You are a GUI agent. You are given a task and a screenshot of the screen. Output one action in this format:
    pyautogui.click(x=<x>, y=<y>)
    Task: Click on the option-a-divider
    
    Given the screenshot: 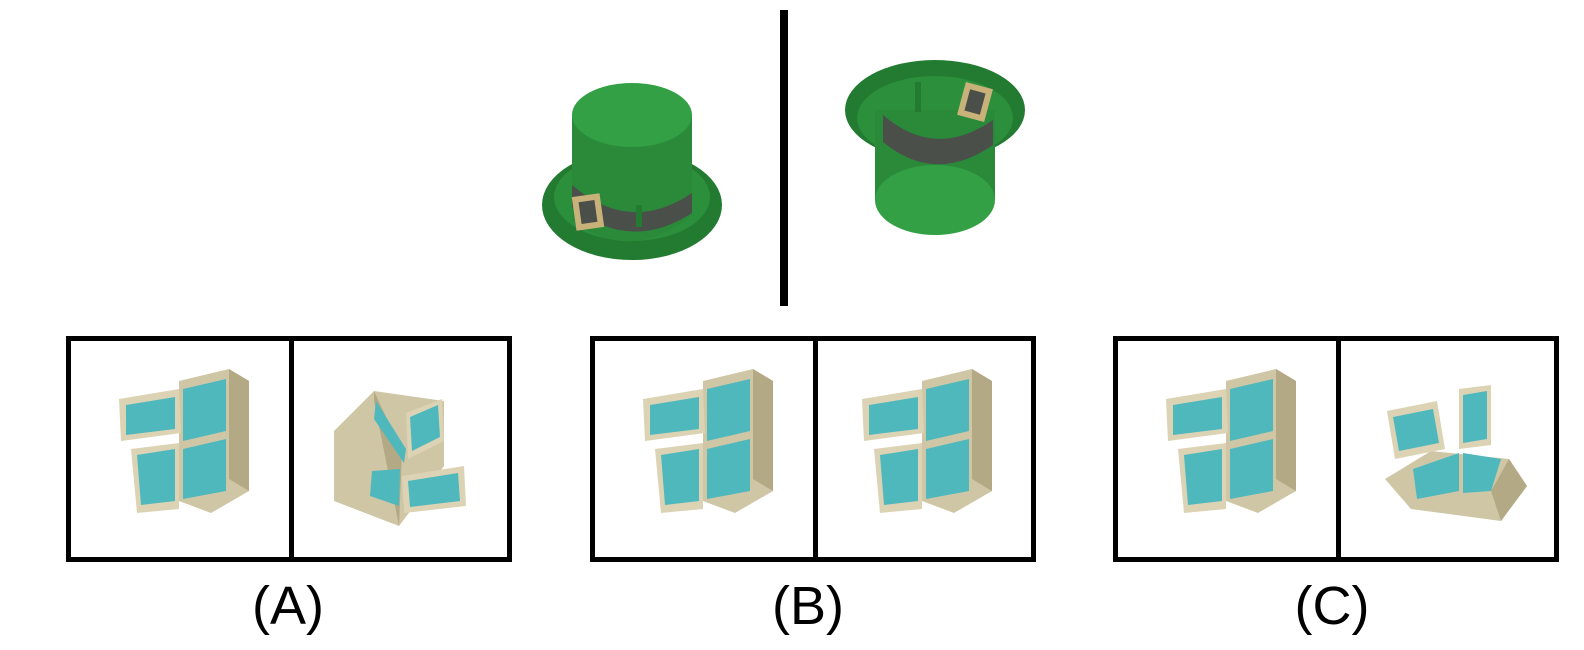 What is the action you would take?
    pyautogui.click(x=291, y=449)
    